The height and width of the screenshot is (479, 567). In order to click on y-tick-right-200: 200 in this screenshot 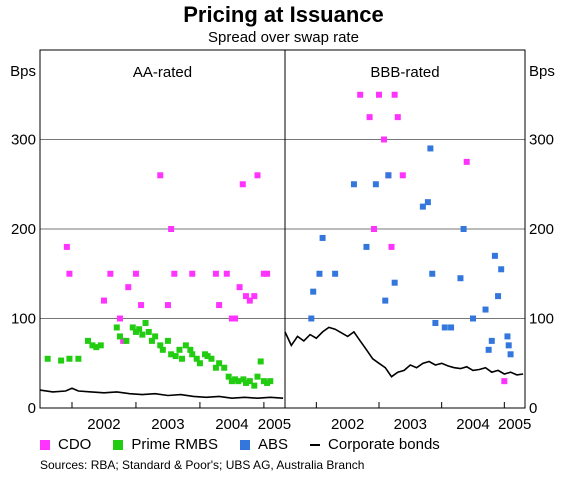, I will do `click(541, 229)`.